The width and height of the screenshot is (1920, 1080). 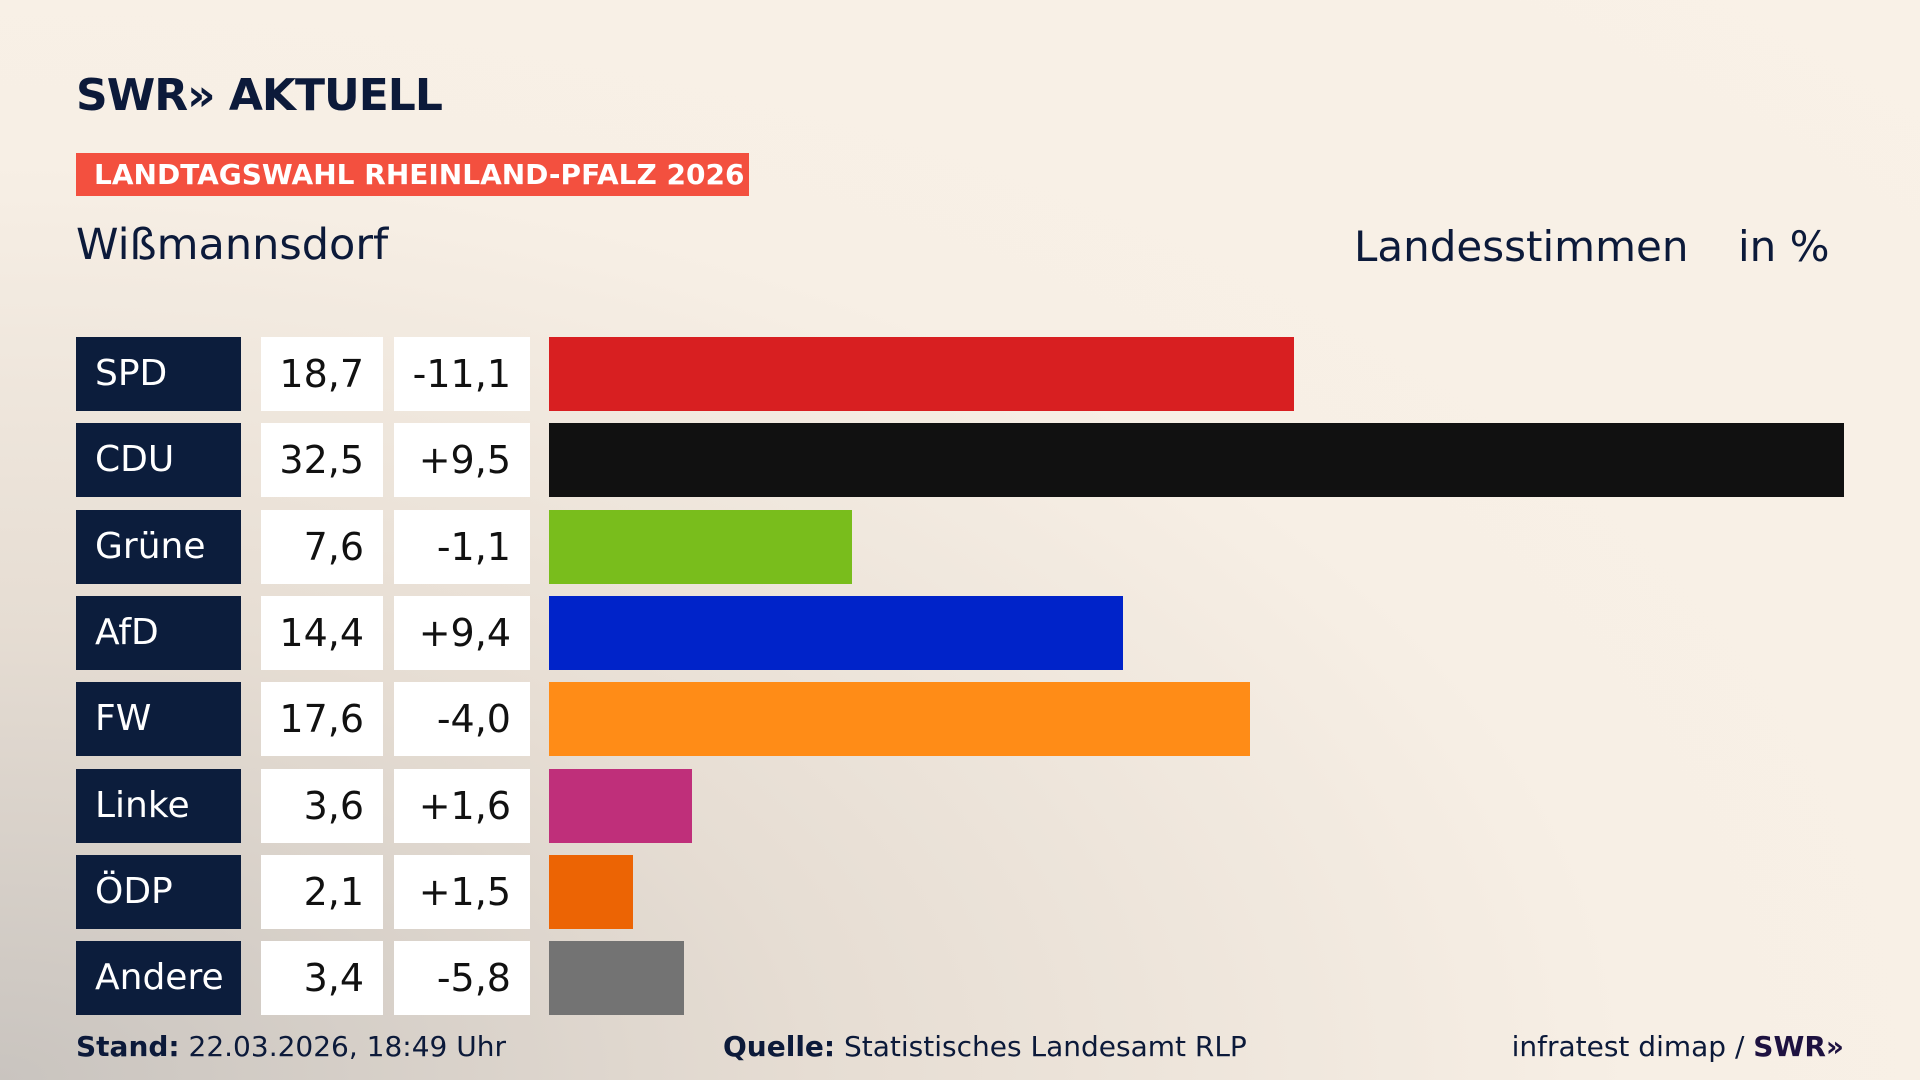 I want to click on party-row: Grüne 7,6 -1,1, so click(x=976, y=546).